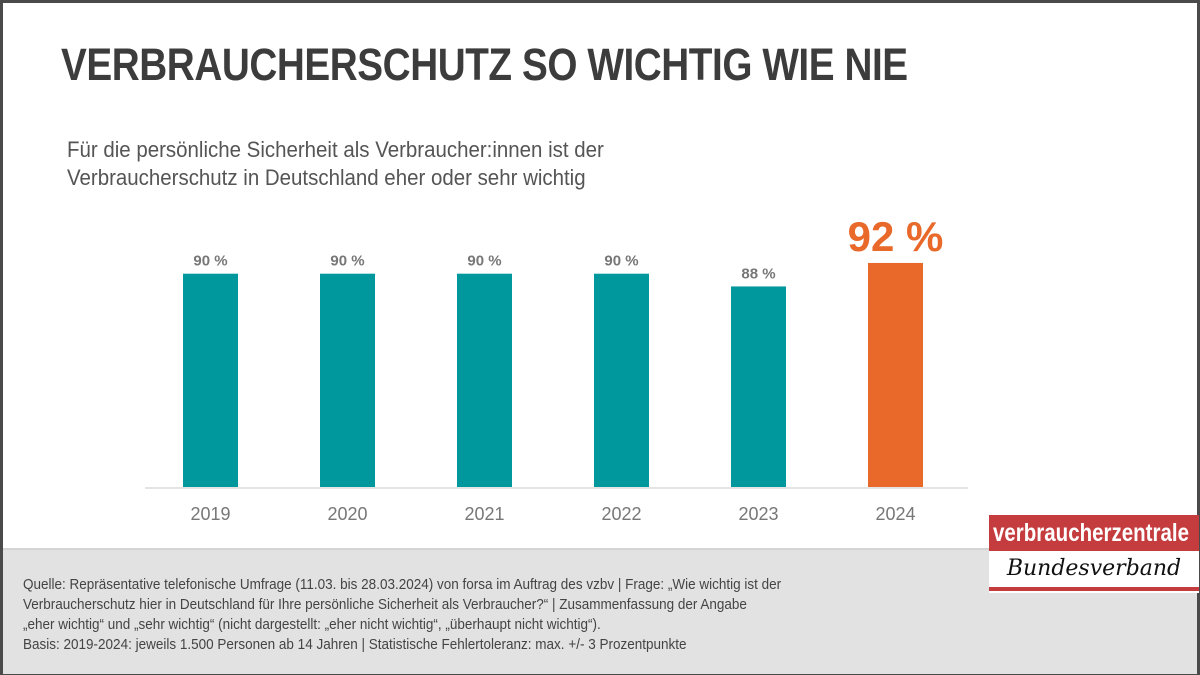 This screenshot has height=675, width=1200. Describe the element at coordinates (210, 261) in the screenshot. I see `data-label-2019: 90 %` at that location.